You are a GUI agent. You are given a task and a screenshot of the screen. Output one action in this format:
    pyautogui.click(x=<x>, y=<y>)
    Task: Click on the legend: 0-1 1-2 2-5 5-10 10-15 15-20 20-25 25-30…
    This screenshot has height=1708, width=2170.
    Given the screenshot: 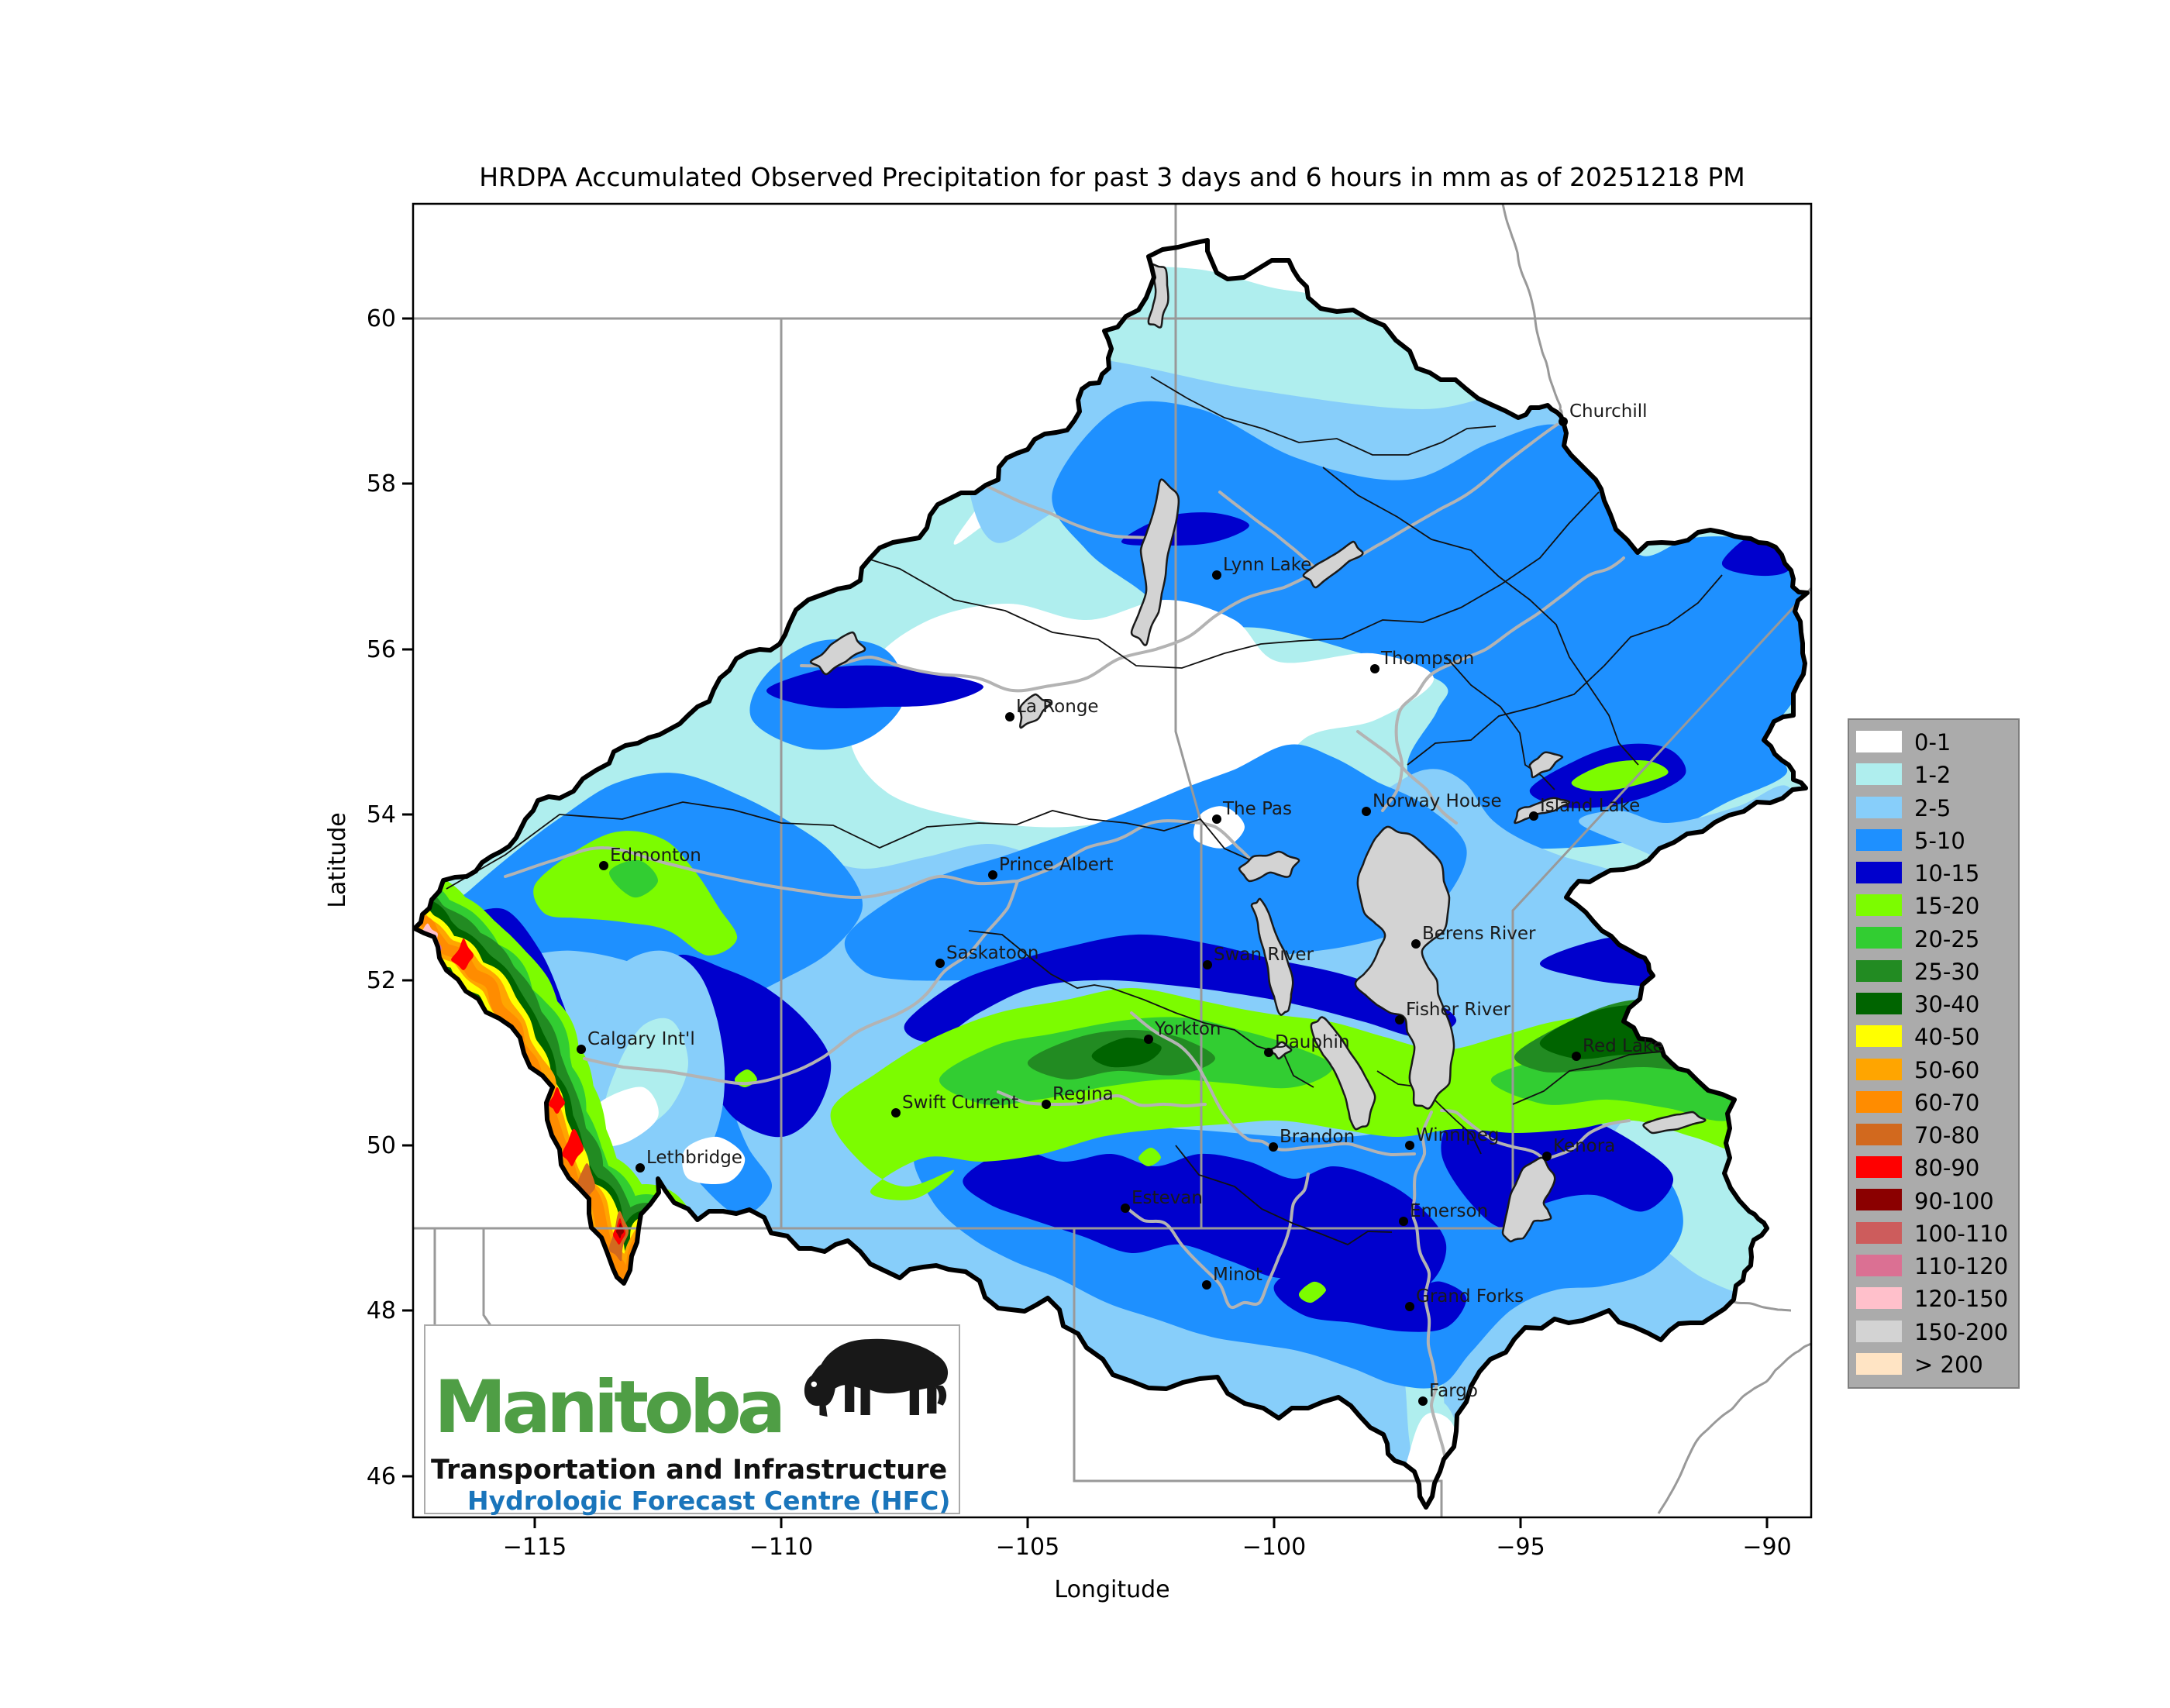 What is the action you would take?
    pyautogui.click(x=1934, y=1054)
    